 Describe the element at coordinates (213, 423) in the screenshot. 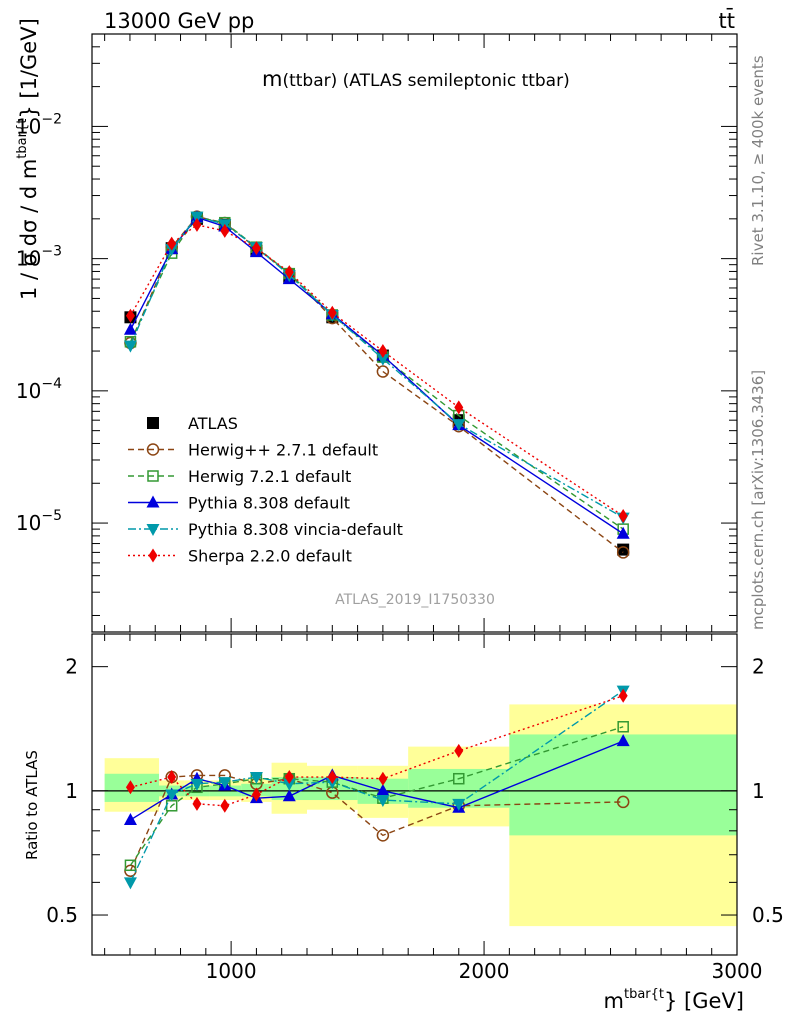

I see `legend-label-atlas: ATLAS` at that location.